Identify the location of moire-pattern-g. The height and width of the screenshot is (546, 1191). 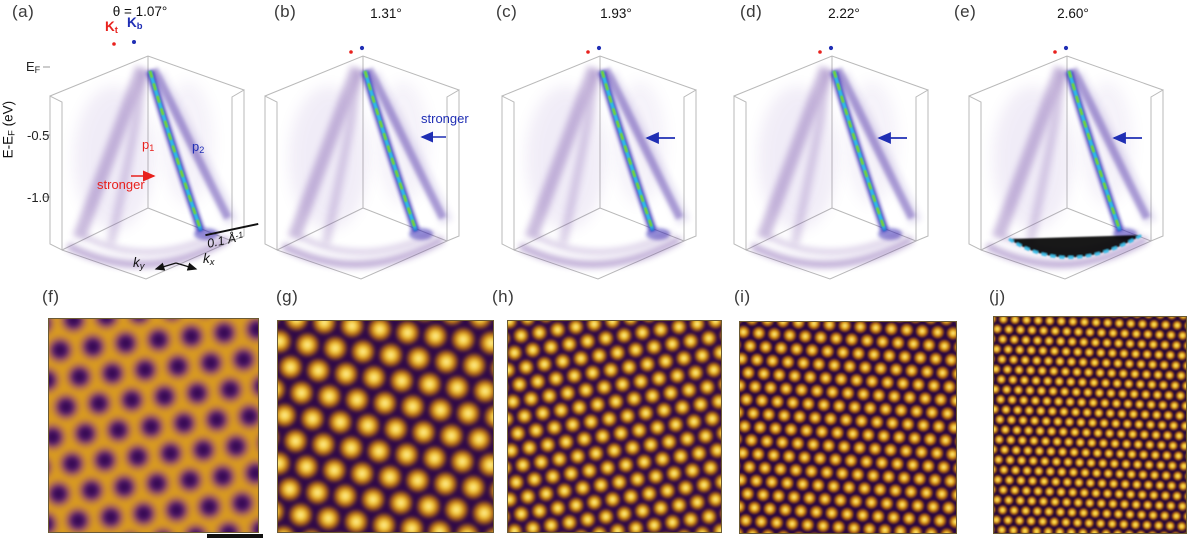
(385, 426).